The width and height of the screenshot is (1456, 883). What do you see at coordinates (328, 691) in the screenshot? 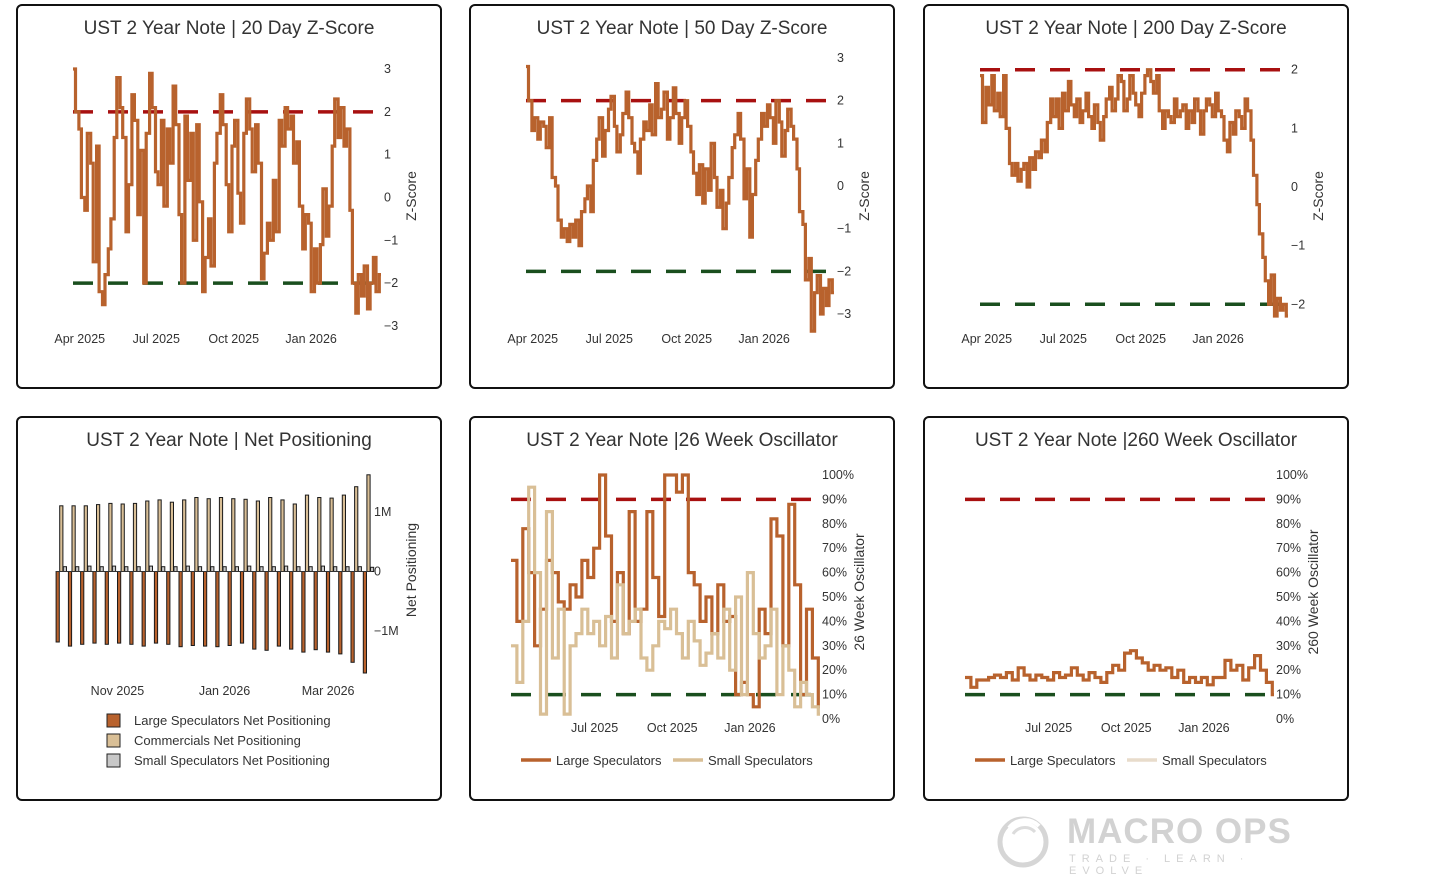
I see `x-tick-label: Mar 2026` at bounding box center [328, 691].